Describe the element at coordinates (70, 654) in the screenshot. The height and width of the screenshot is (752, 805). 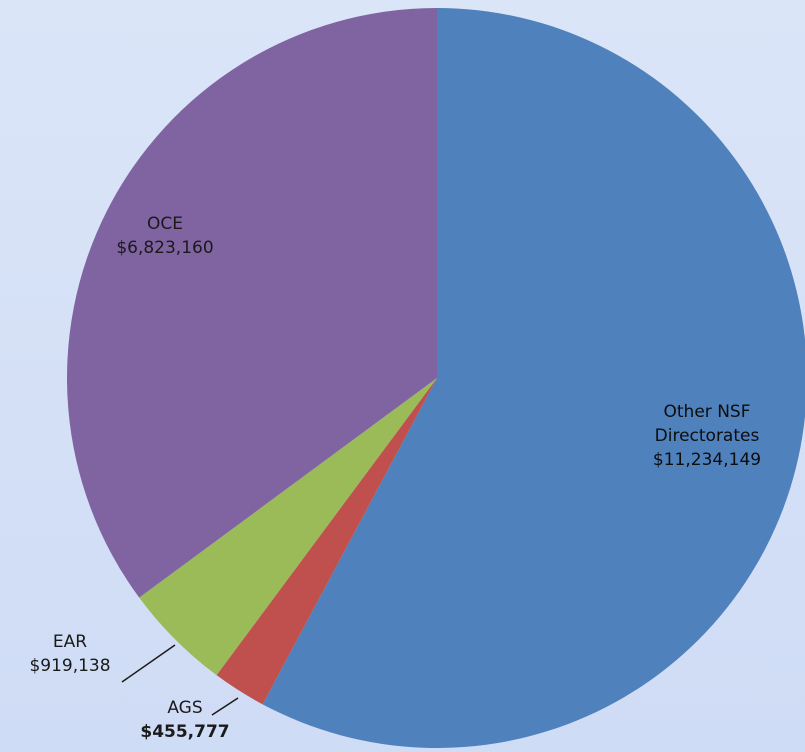
I see `slice-label: EAR $919,138` at that location.